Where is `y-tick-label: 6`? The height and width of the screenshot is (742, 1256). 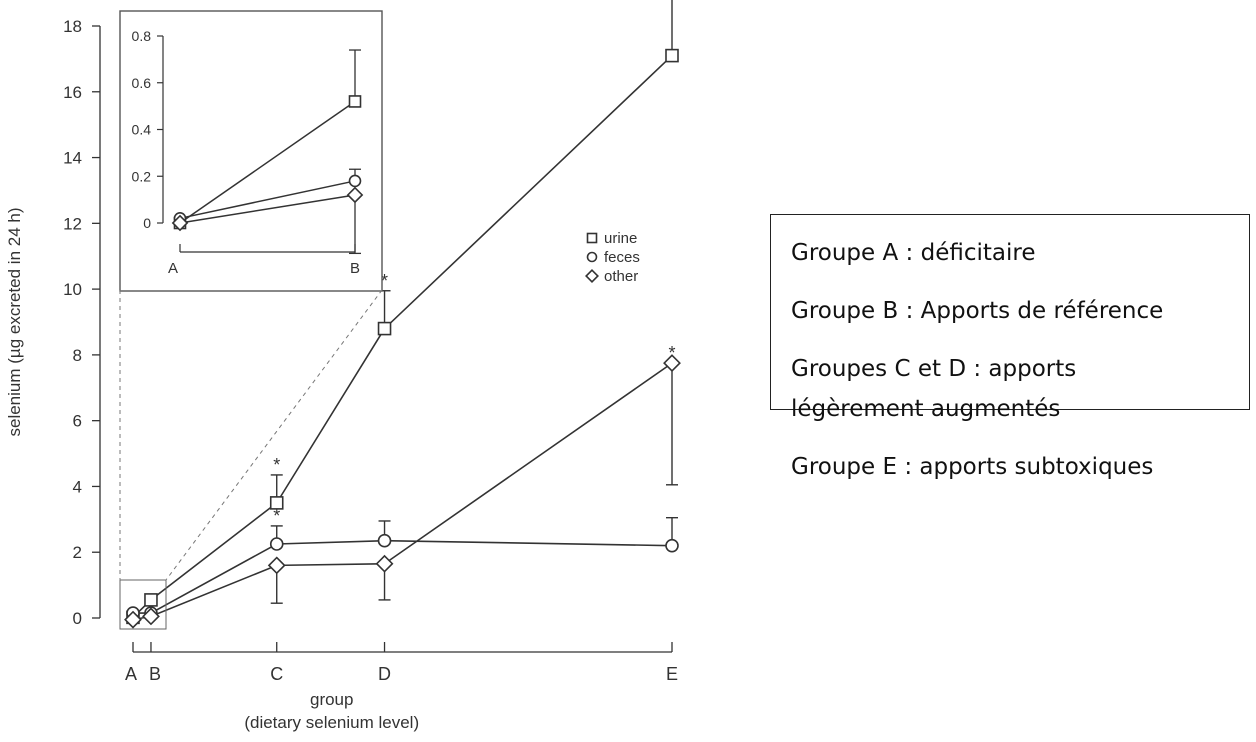 y-tick-label: 6 is located at coordinates (77, 421).